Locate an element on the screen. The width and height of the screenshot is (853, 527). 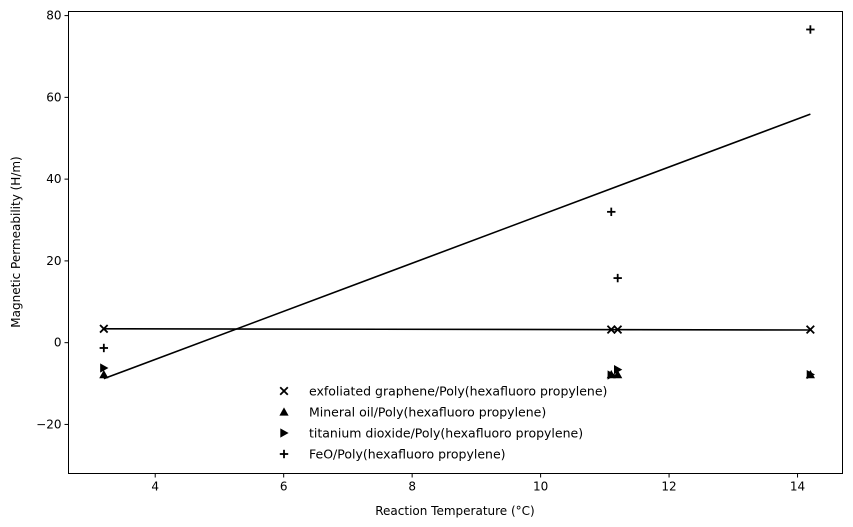
x-tick-label: 8 is located at coordinates (412, 487).